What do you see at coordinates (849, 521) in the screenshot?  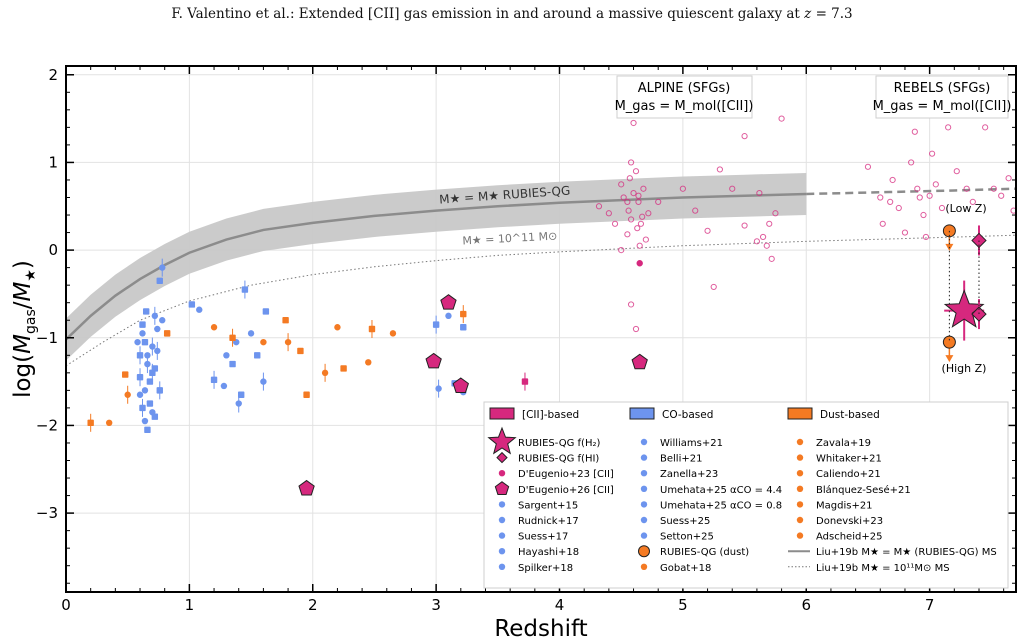 I see `legend-label: Donevski+23` at bounding box center [849, 521].